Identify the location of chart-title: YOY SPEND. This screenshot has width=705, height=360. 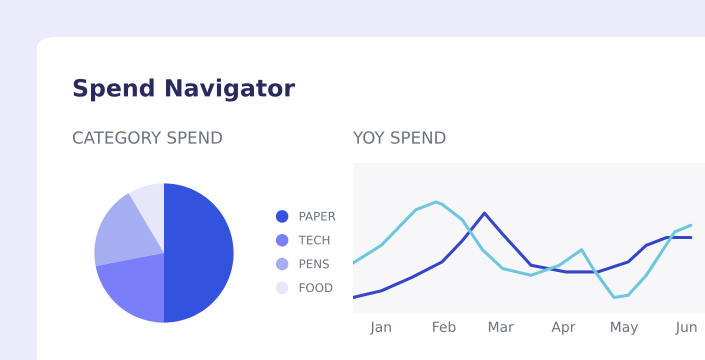
(399, 137).